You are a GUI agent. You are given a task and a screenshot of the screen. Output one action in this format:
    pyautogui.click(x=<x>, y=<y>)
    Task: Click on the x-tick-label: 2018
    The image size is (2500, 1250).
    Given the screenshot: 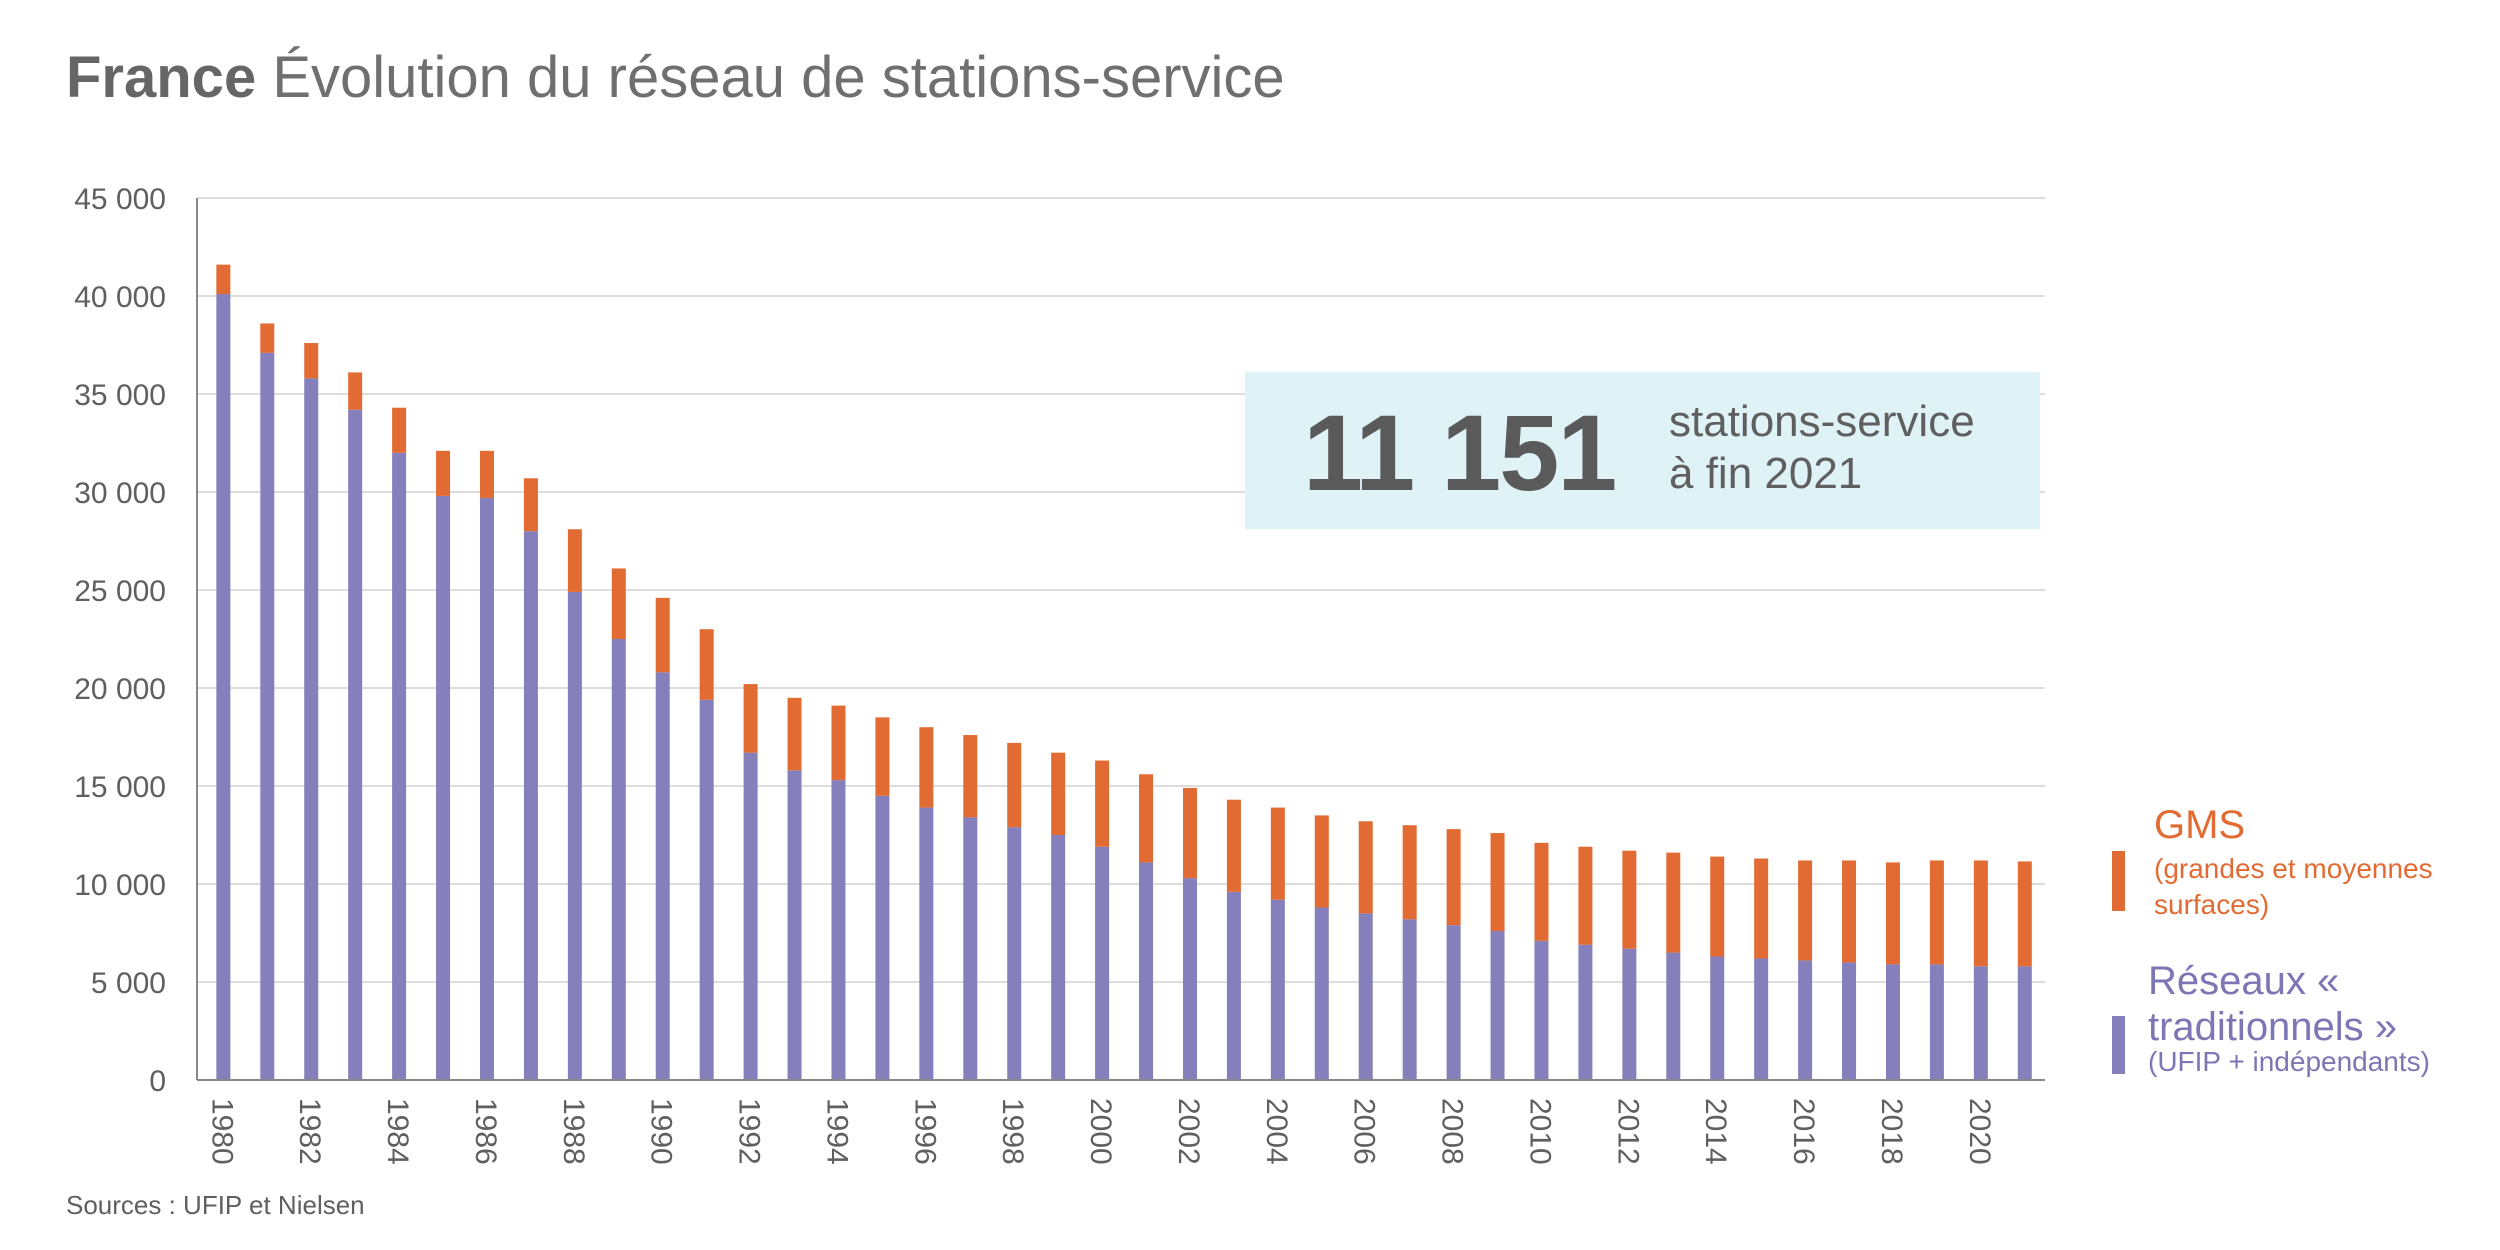 What is the action you would take?
    pyautogui.click(x=1891, y=1131)
    